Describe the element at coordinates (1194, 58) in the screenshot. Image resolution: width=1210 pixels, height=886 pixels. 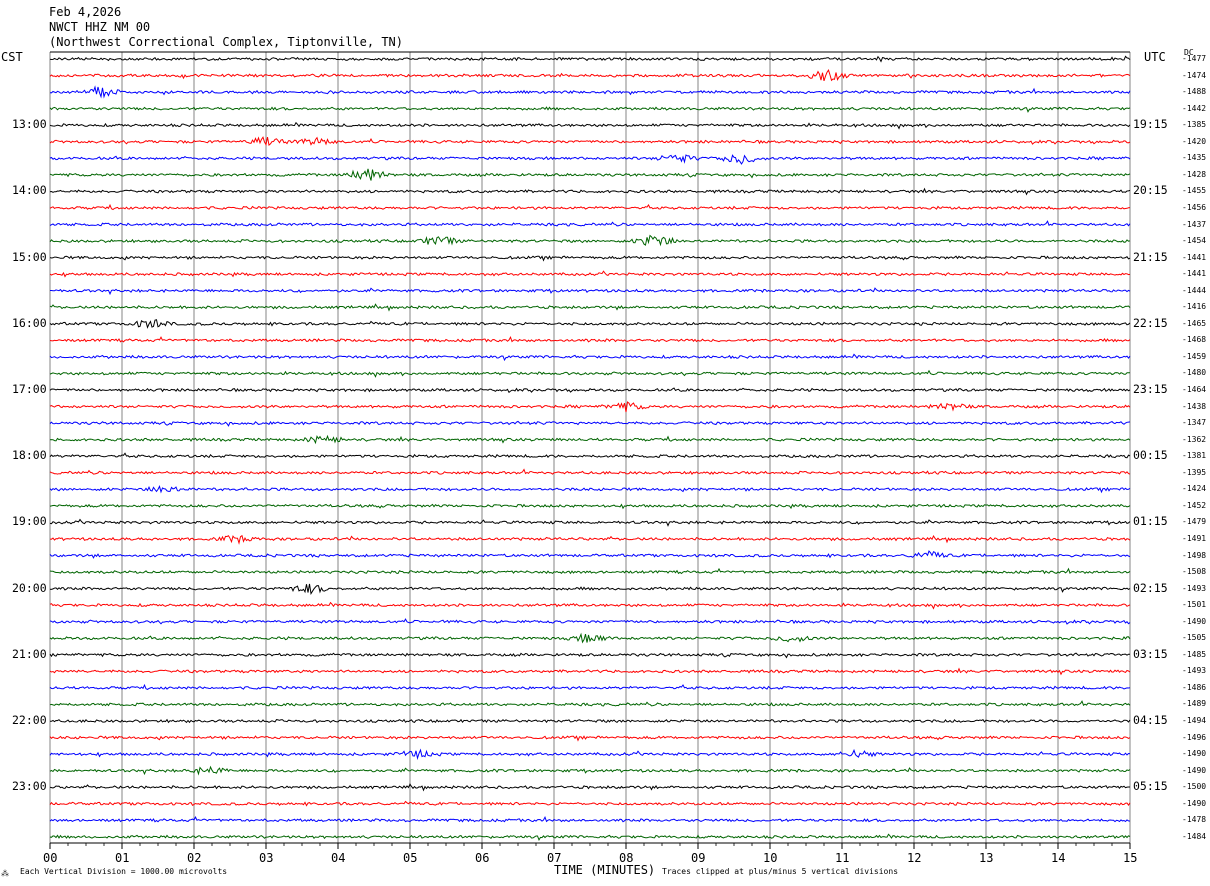
I see `dc-offset-label: -1477` at that location.